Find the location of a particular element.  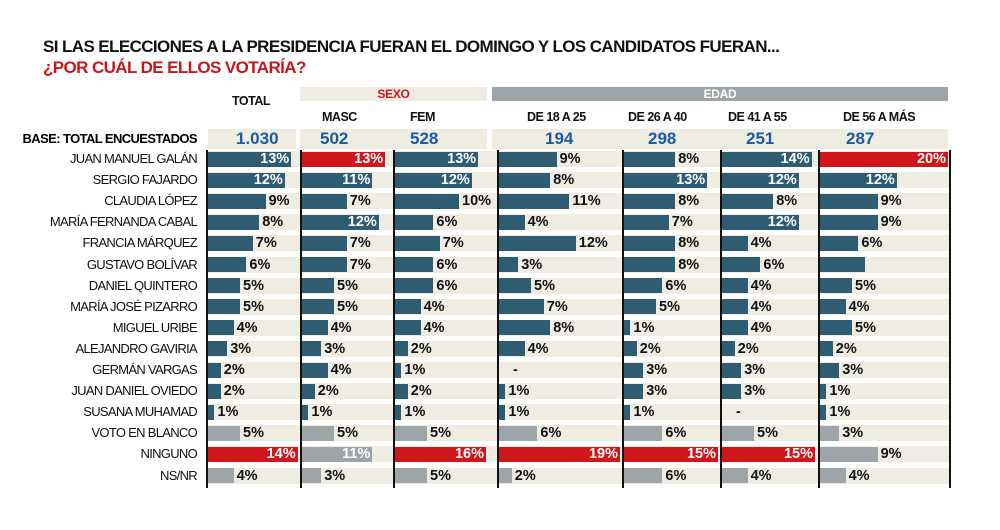

column-header: FEM is located at coordinates (422, 117).